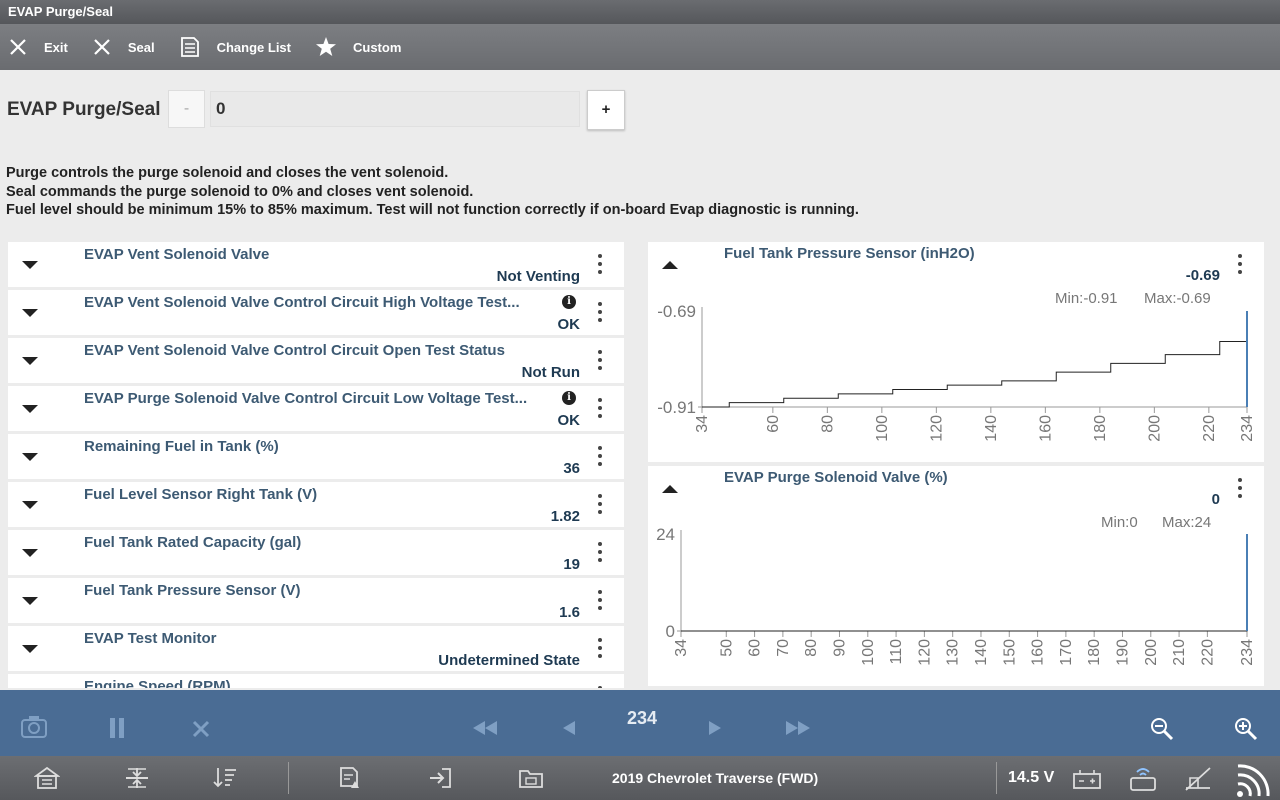  What do you see at coordinates (150, 638) in the screenshot?
I see `pid-name: EVAP Test Monitor` at bounding box center [150, 638].